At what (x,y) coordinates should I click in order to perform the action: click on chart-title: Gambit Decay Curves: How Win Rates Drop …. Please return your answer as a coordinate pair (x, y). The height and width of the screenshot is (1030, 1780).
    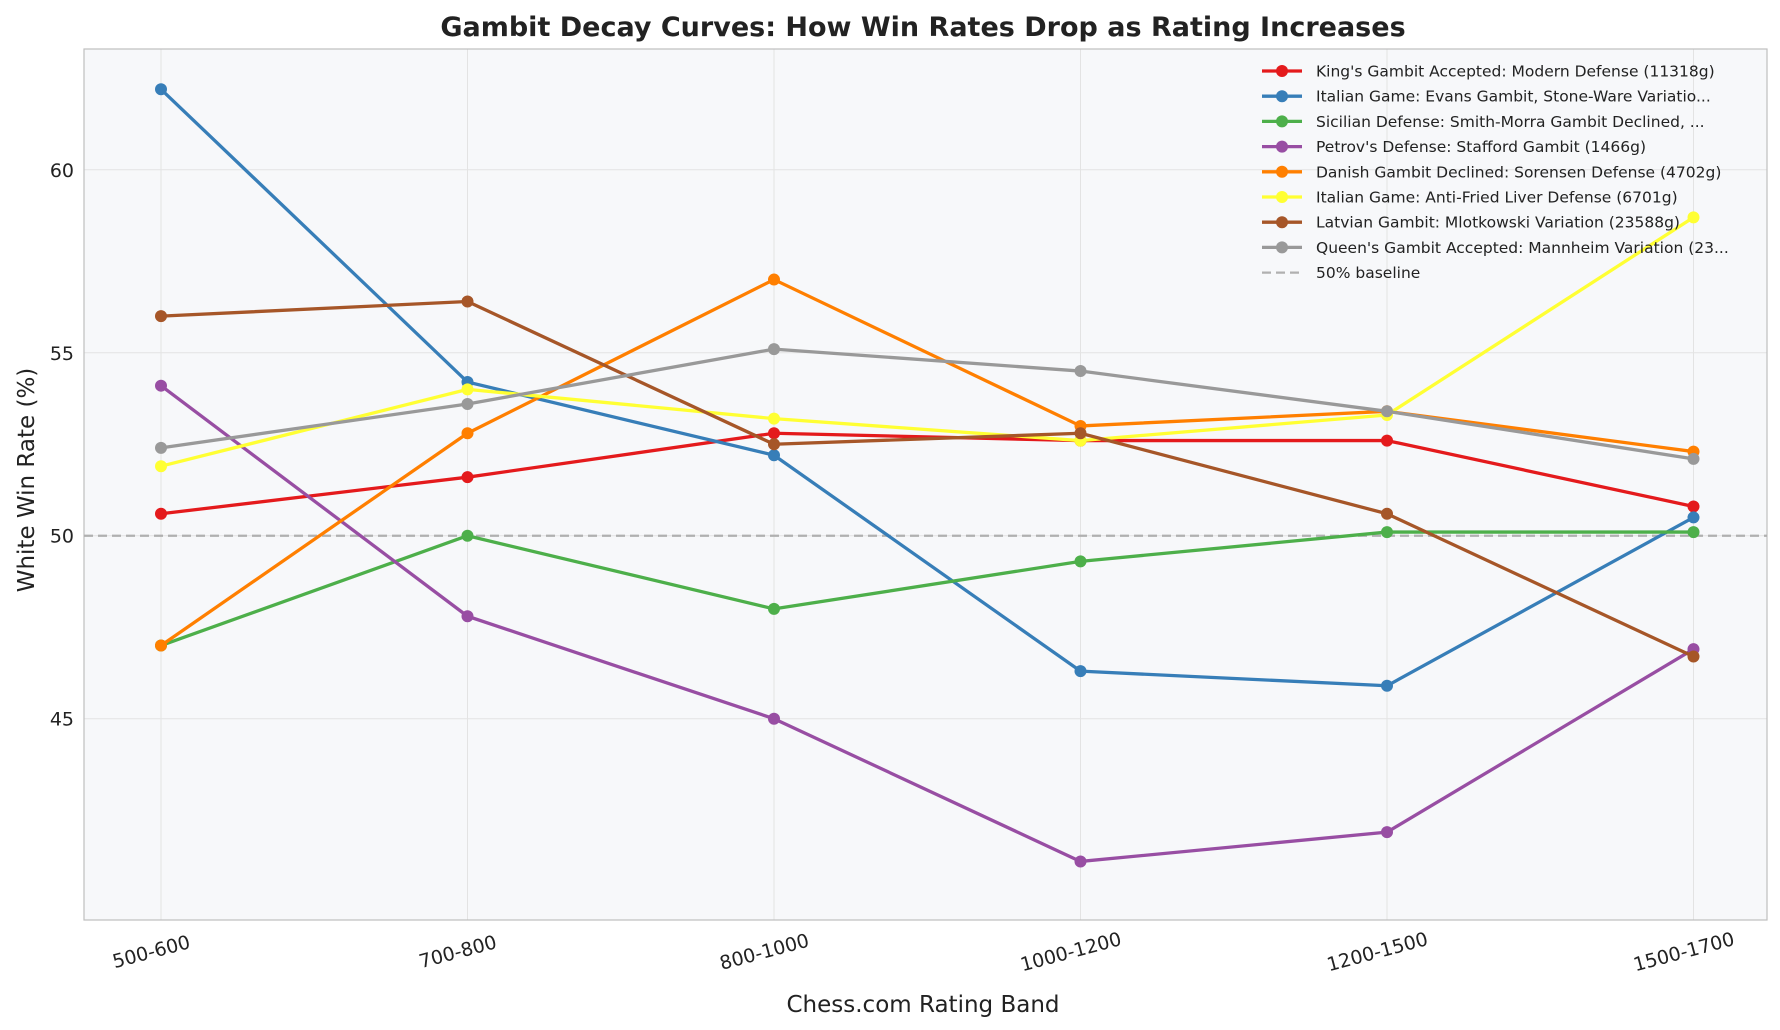
    Looking at the image, I should click on (922, 27).